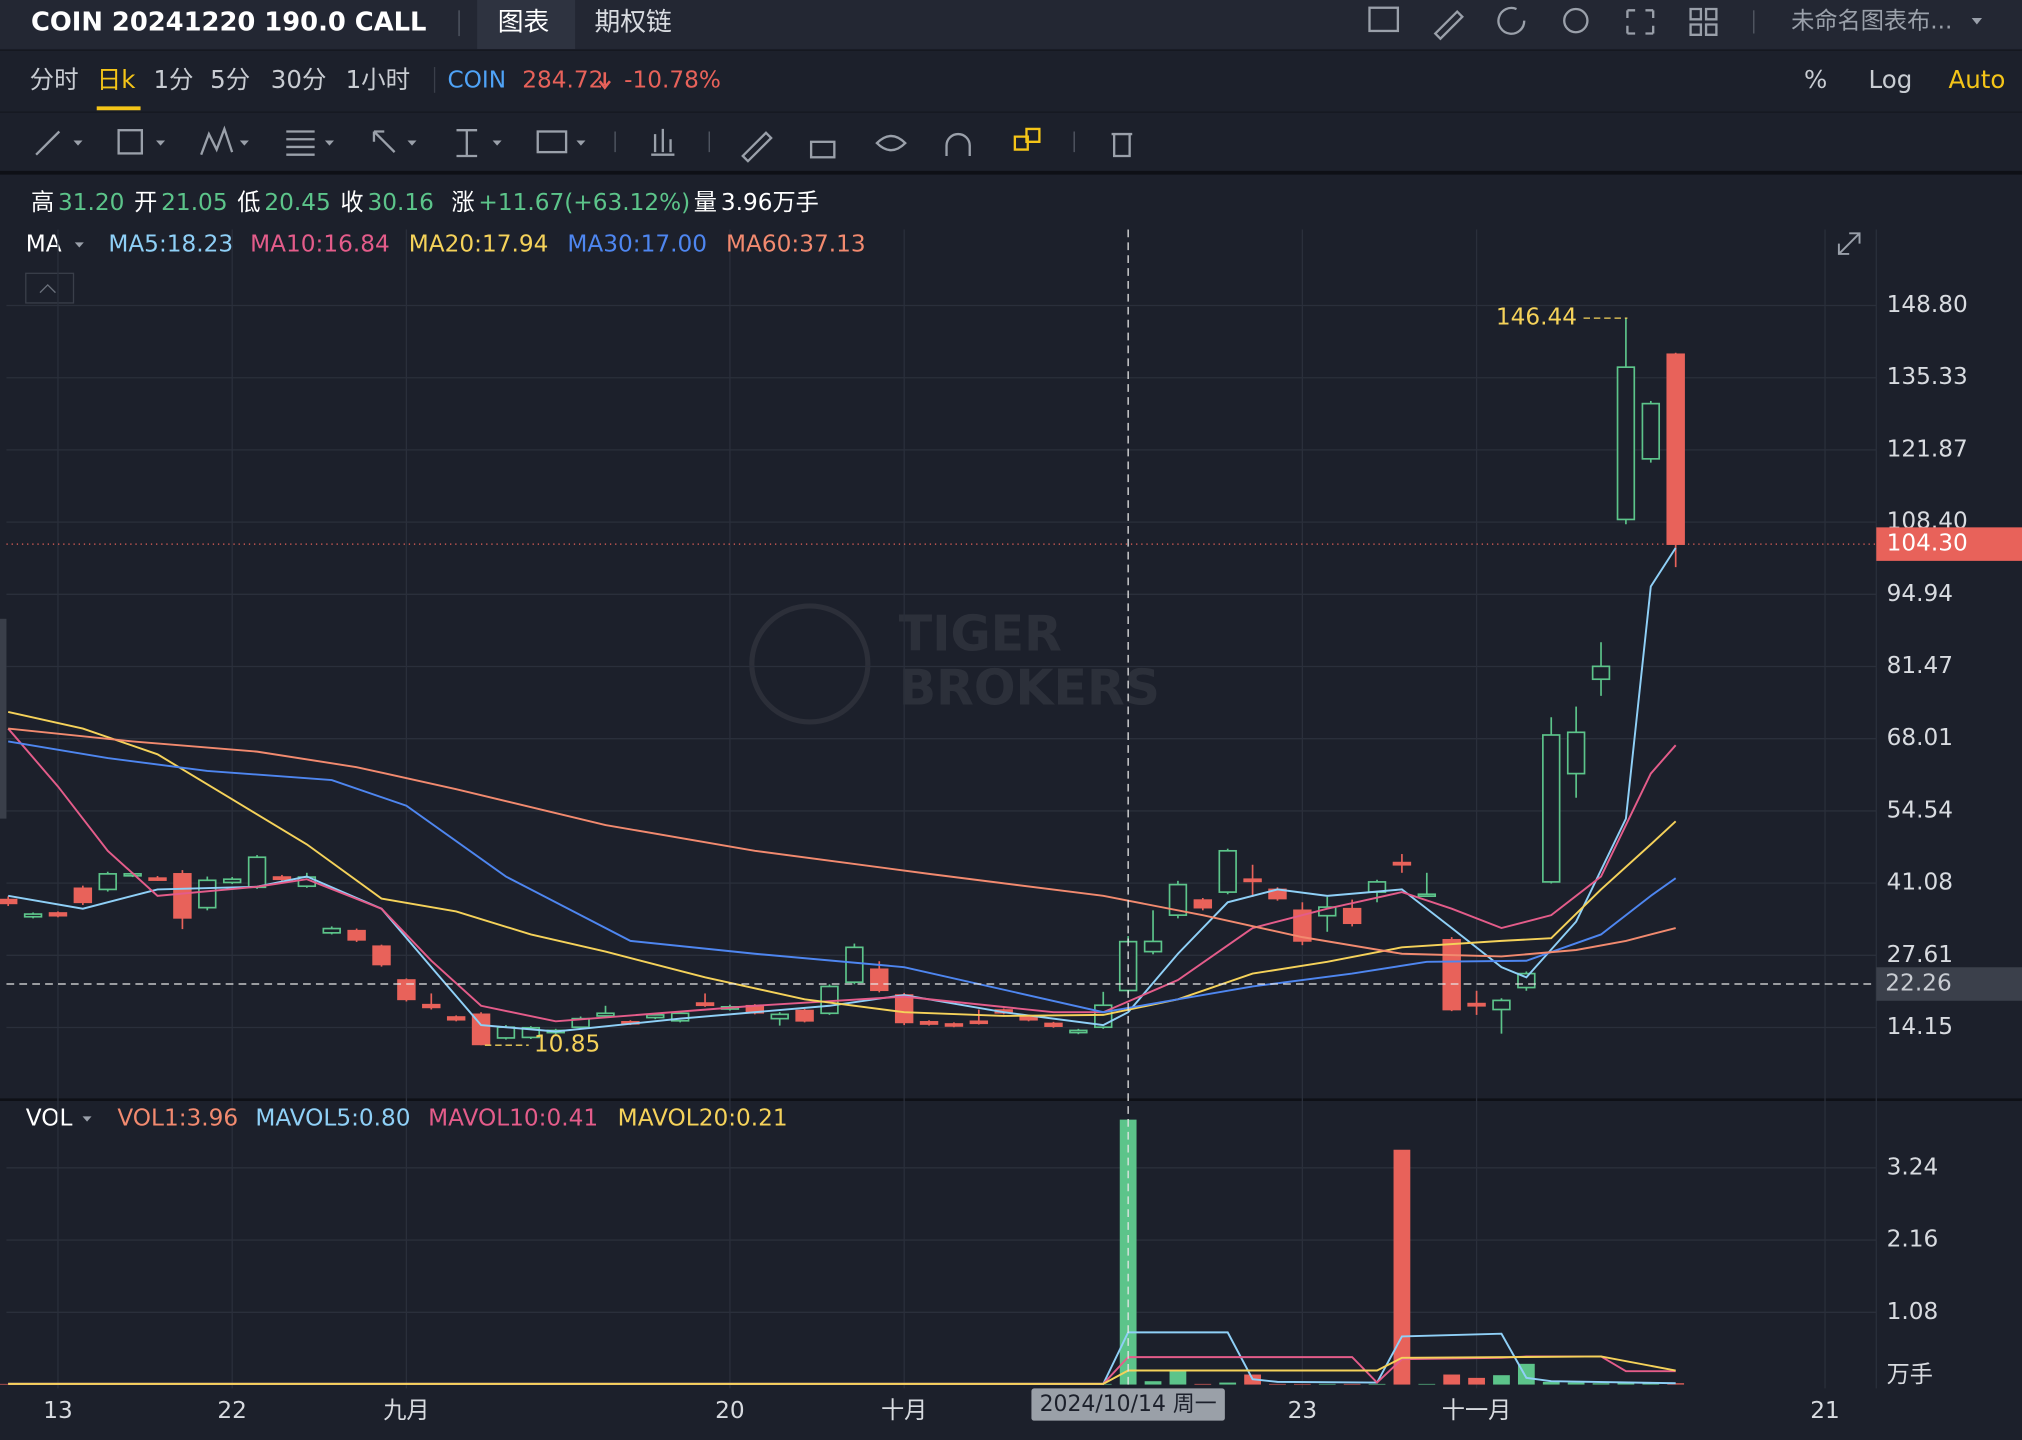 The width and height of the screenshot is (2022, 1440). Describe the element at coordinates (567, 1044) in the screenshot. I see `low-annotation: 10.85` at that location.